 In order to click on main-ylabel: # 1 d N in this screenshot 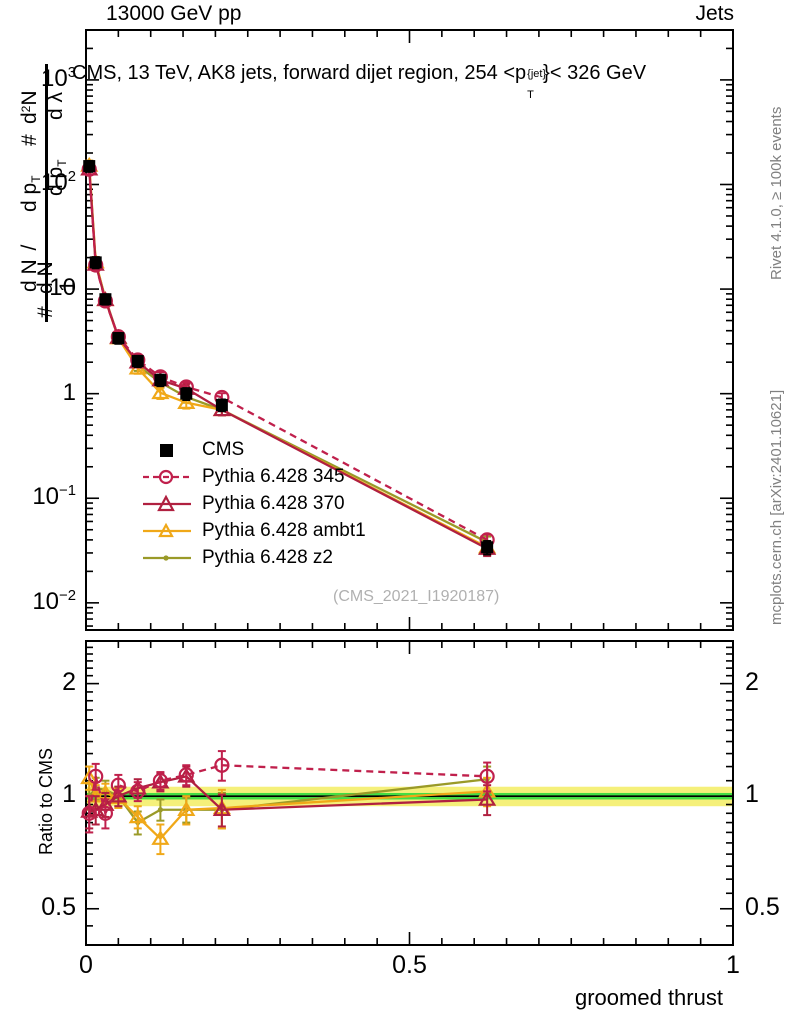, I will do `click(39, 176)`.